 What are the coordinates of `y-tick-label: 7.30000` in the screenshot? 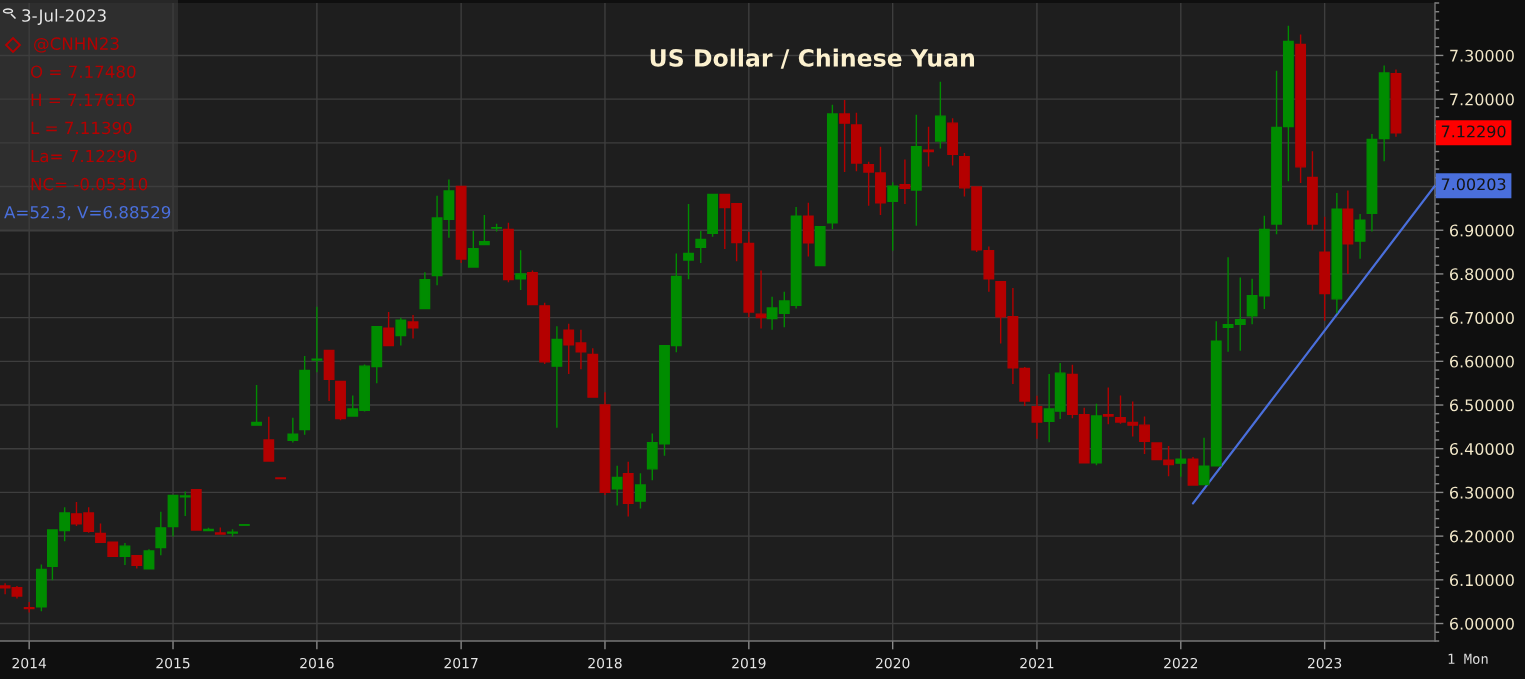 It's located at (1482, 55).